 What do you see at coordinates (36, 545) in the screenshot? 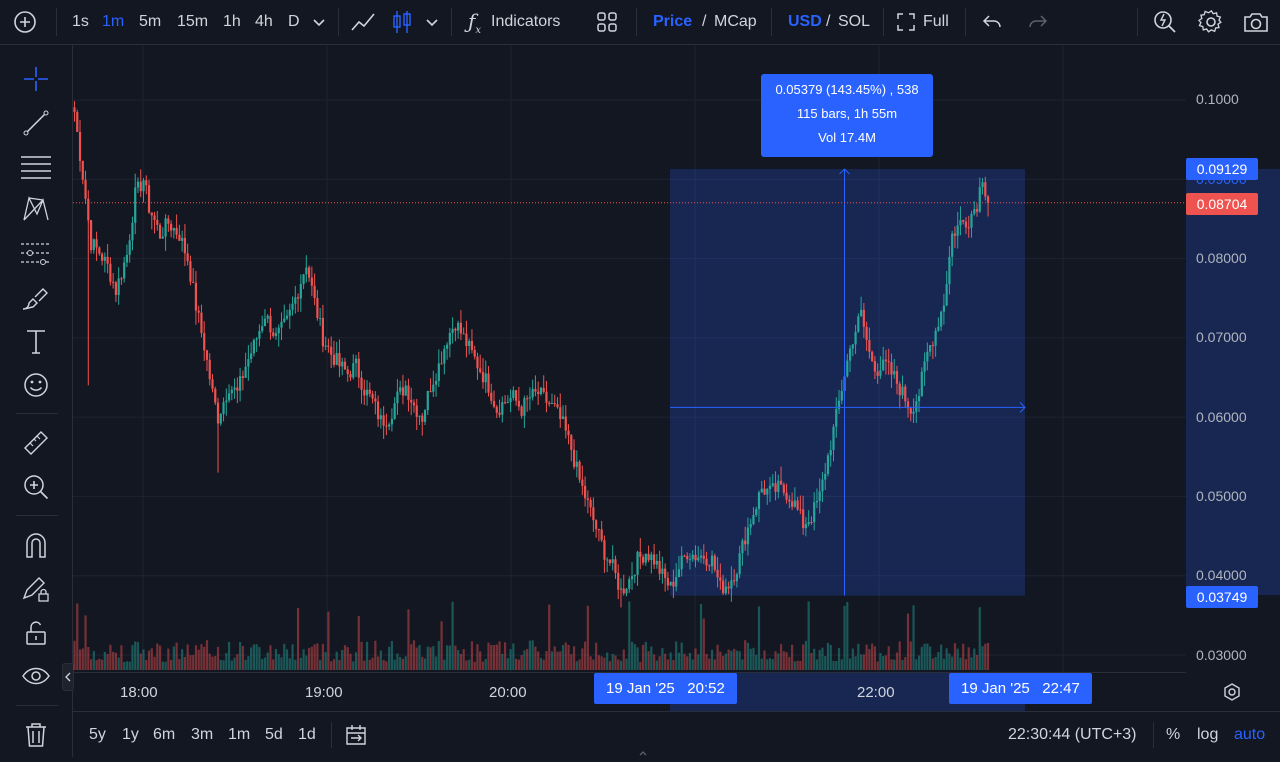
I see `magnet-tool` at bounding box center [36, 545].